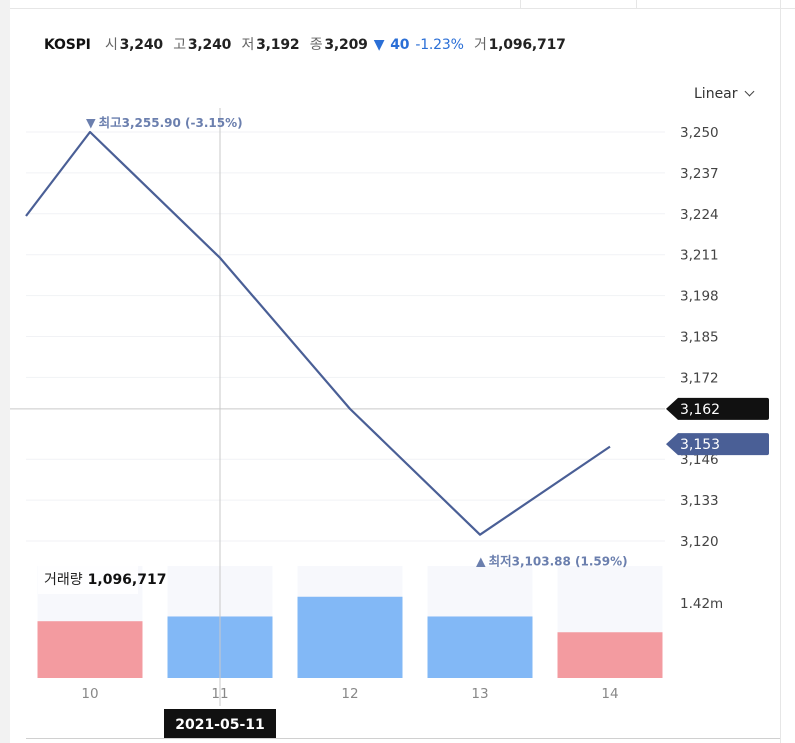  What do you see at coordinates (500, 561) in the screenshot?
I see `min-annotation-label: 최저` at bounding box center [500, 561].